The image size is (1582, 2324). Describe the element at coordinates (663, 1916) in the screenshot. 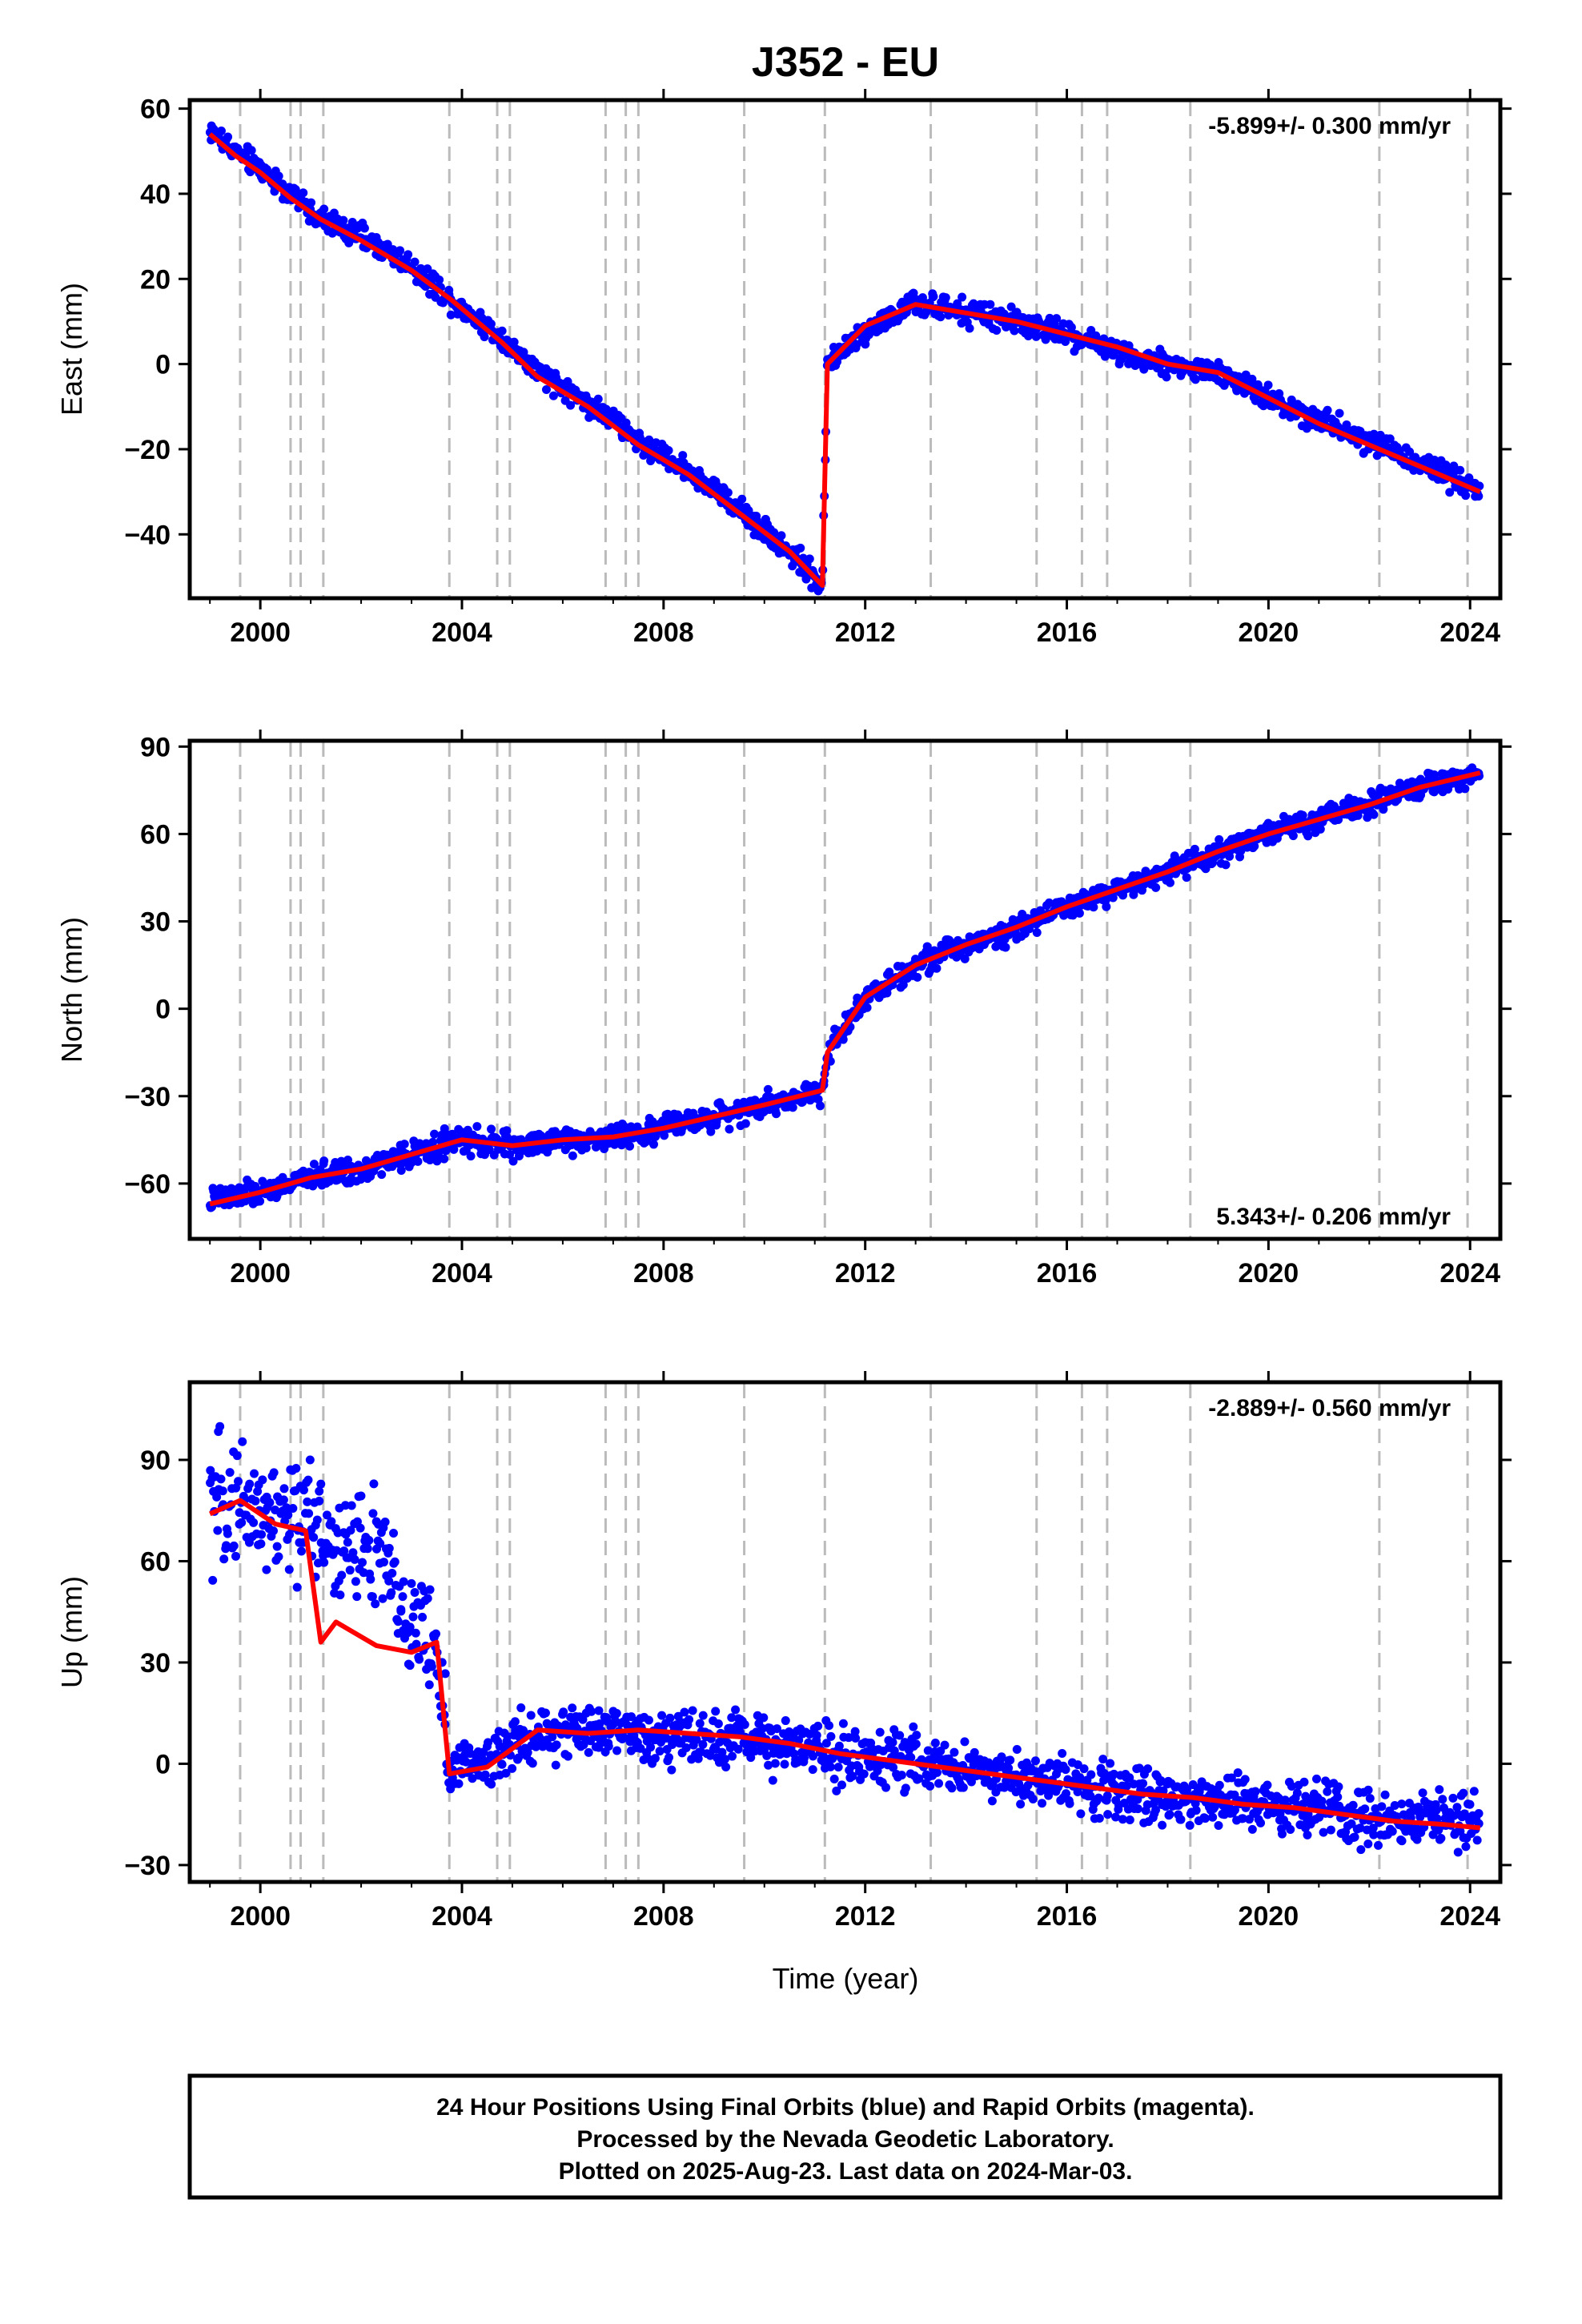

I see `x-tick-label: 2008` at that location.